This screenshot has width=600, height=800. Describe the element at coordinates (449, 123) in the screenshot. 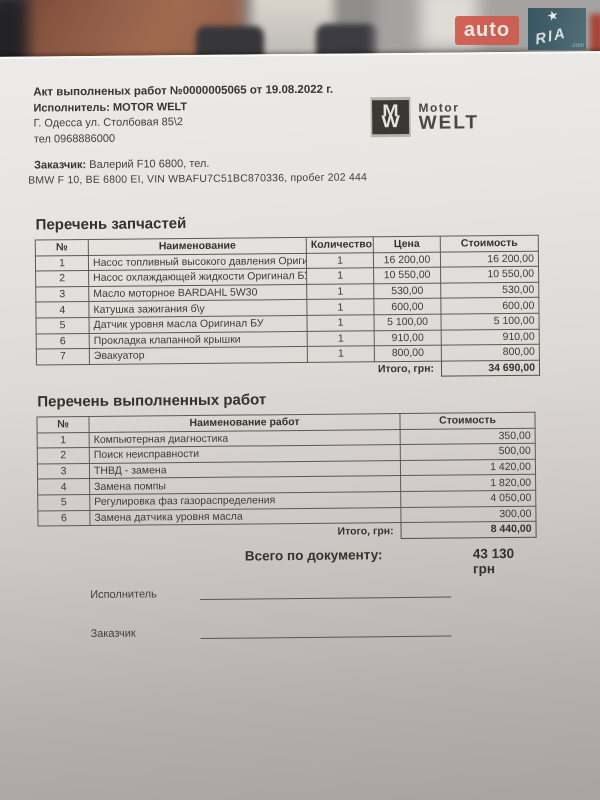

I see `brand-welt: WELT` at that location.